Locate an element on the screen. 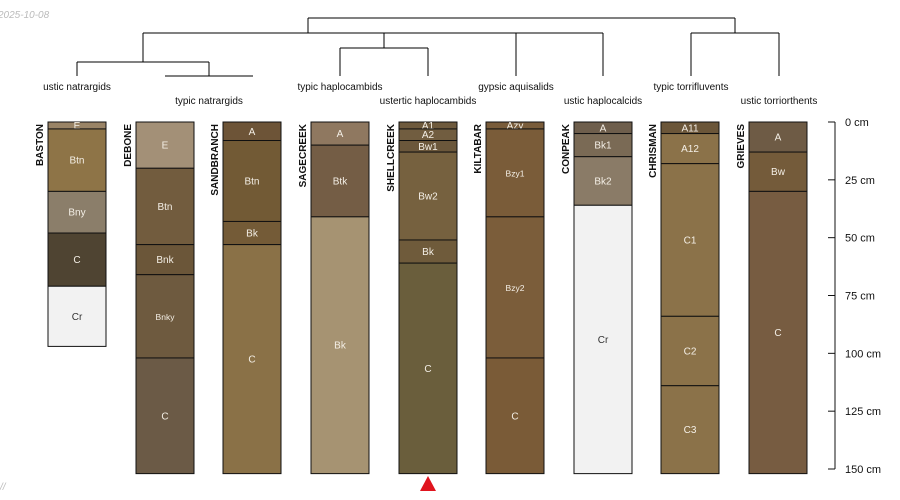 The height and width of the screenshot is (500, 900). horizon-label: Bw is located at coordinates (778, 172).